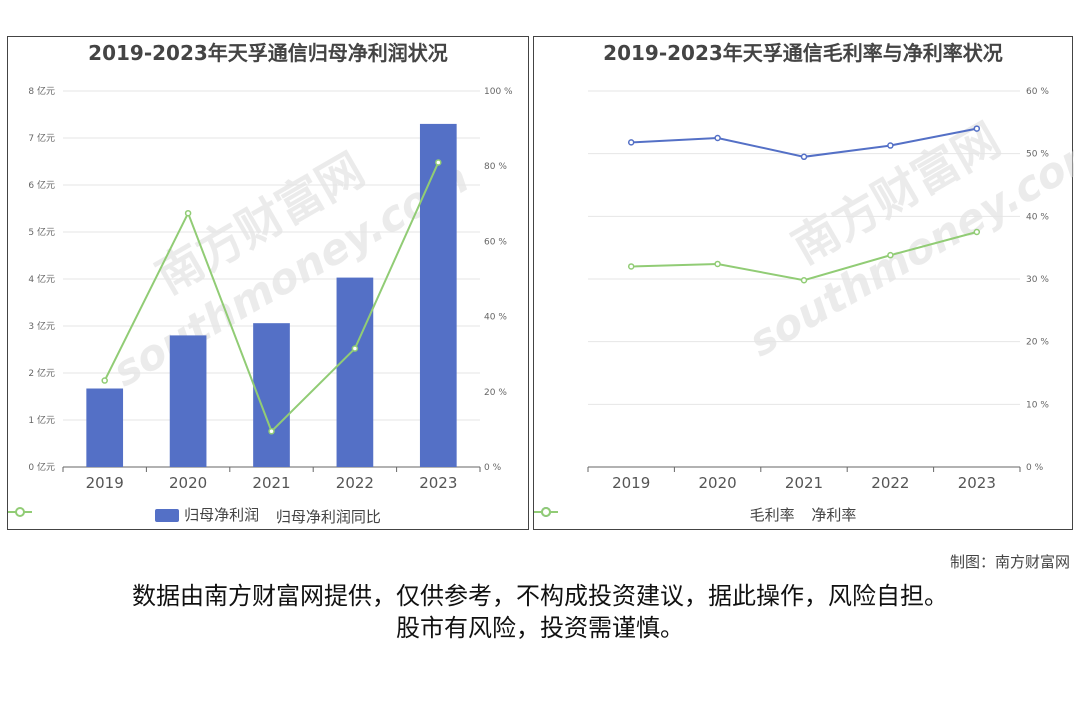  I want to click on y-left-tick-label: 4 亿元, so click(41, 279).